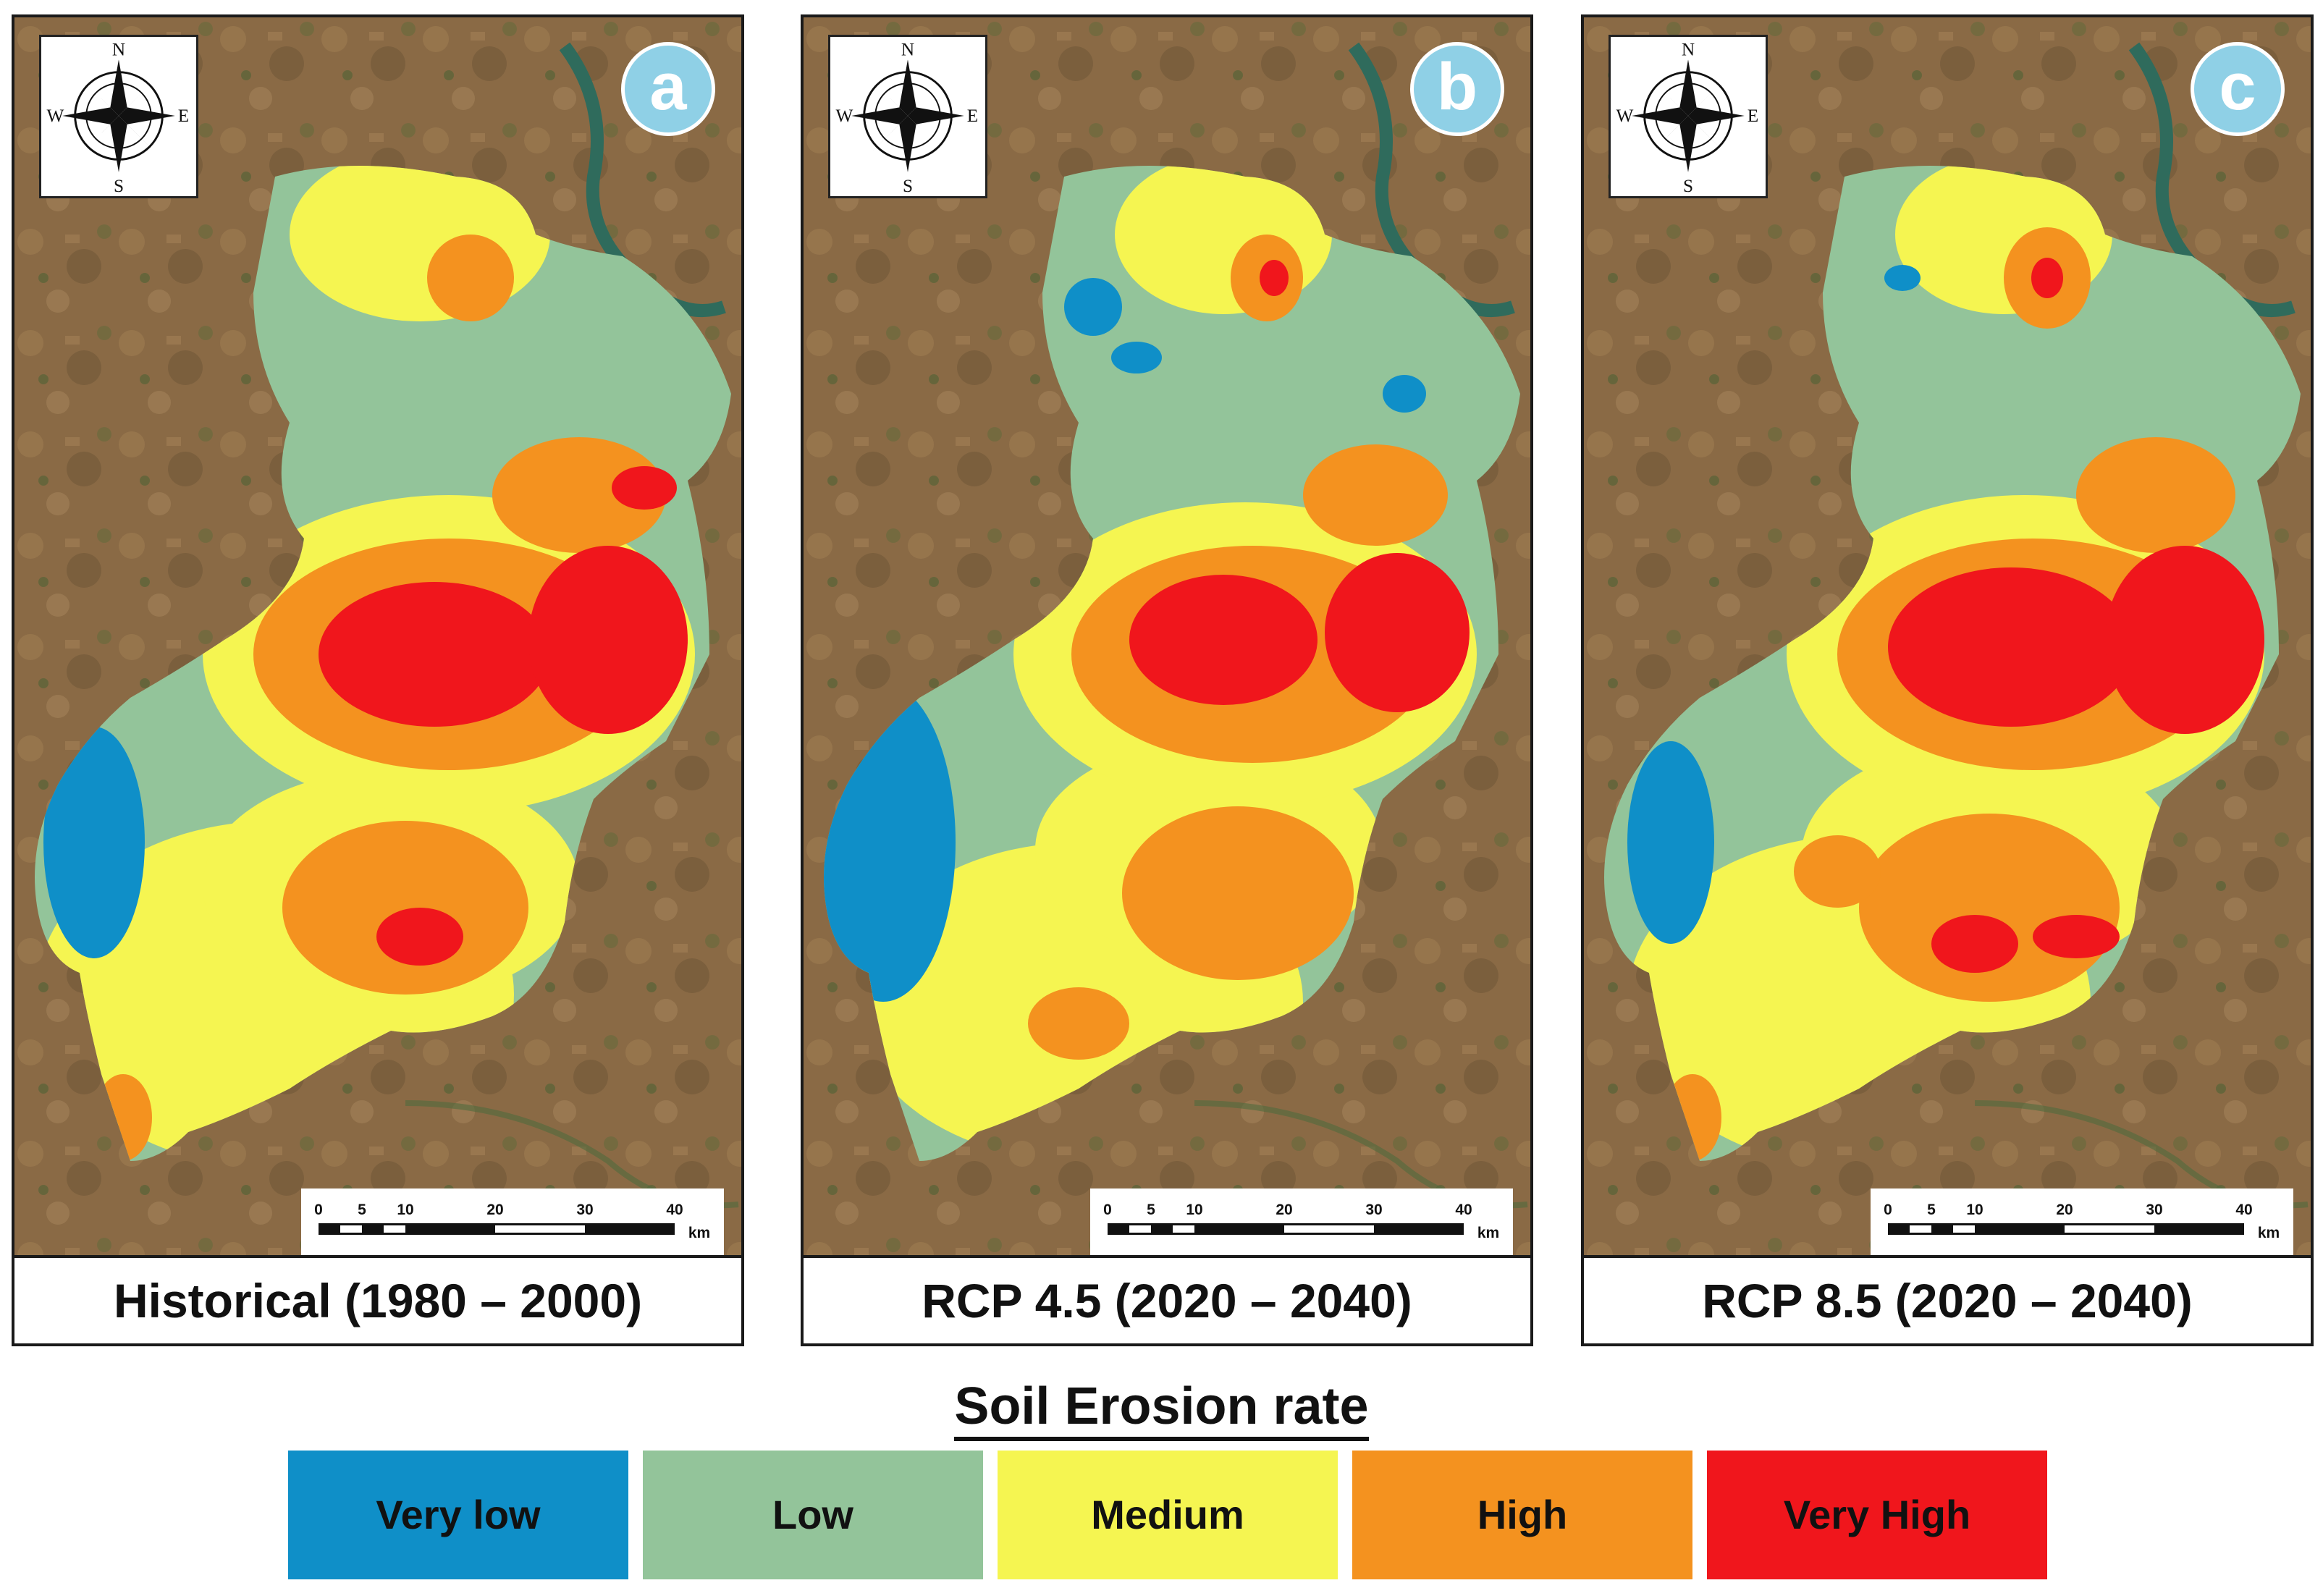  What do you see at coordinates (1167, 1299) in the screenshot?
I see `period-label: RCP 4.5 (2020 – 2040)` at bounding box center [1167, 1299].